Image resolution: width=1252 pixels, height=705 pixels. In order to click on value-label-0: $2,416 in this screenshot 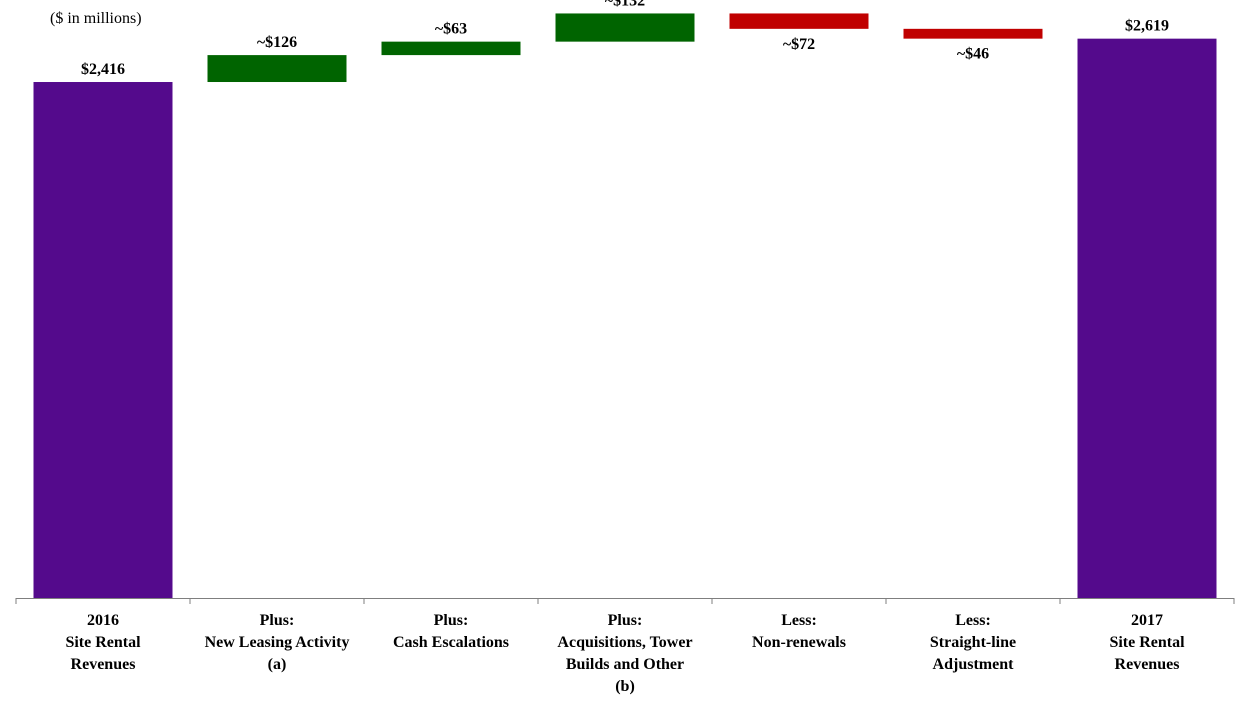, I will do `click(103, 69)`.